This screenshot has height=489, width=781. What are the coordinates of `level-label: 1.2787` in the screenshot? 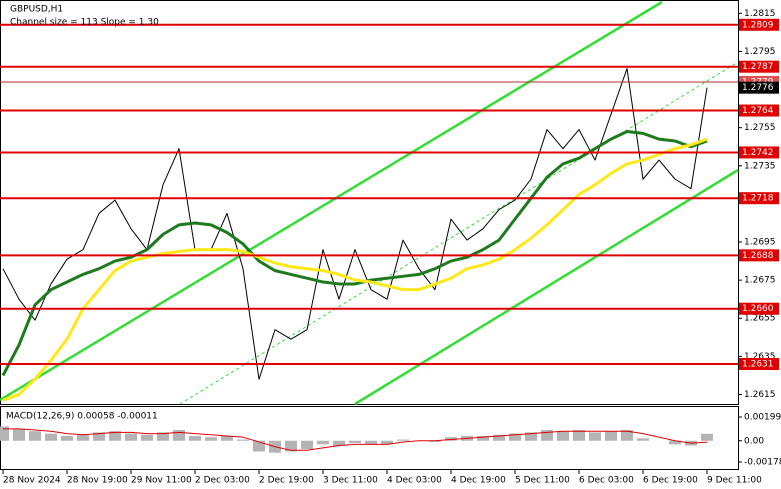 It's located at (758, 67).